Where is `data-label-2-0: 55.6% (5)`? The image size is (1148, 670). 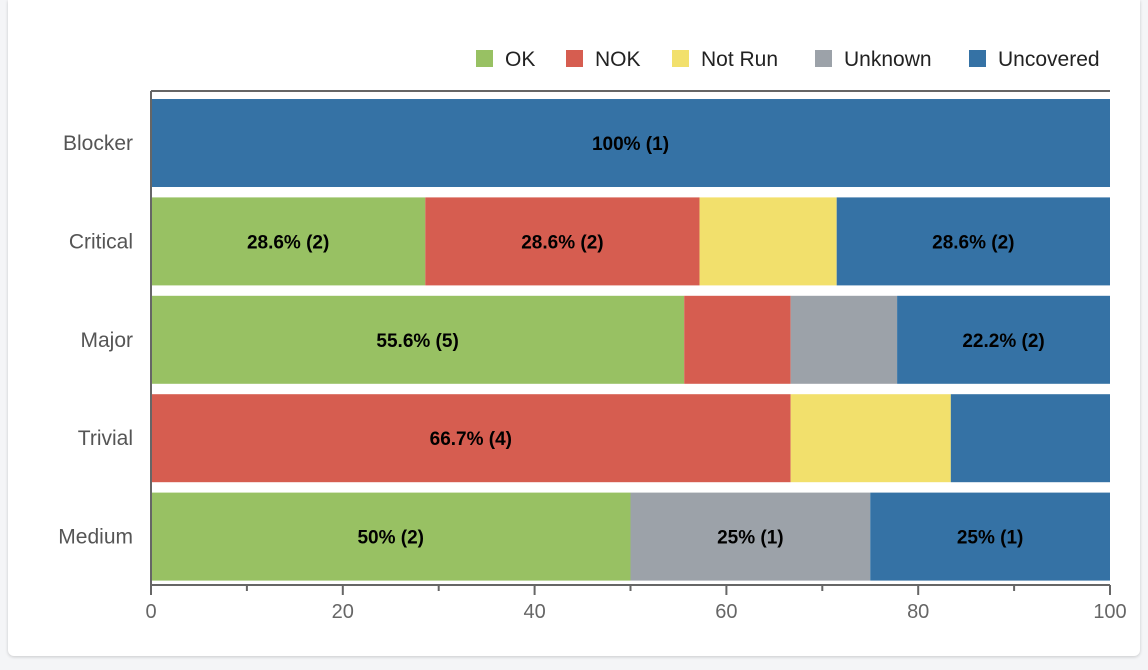 data-label-2-0: 55.6% (5) is located at coordinates (417, 341).